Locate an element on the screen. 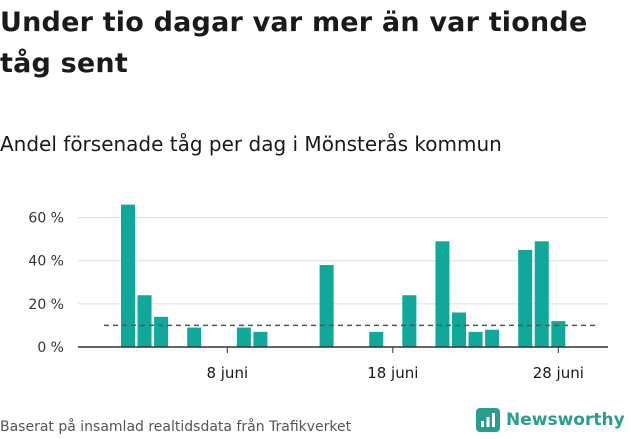 Image resolution: width=631 pixels, height=439 pixels. y-tick-label: 60 % is located at coordinates (46, 219).